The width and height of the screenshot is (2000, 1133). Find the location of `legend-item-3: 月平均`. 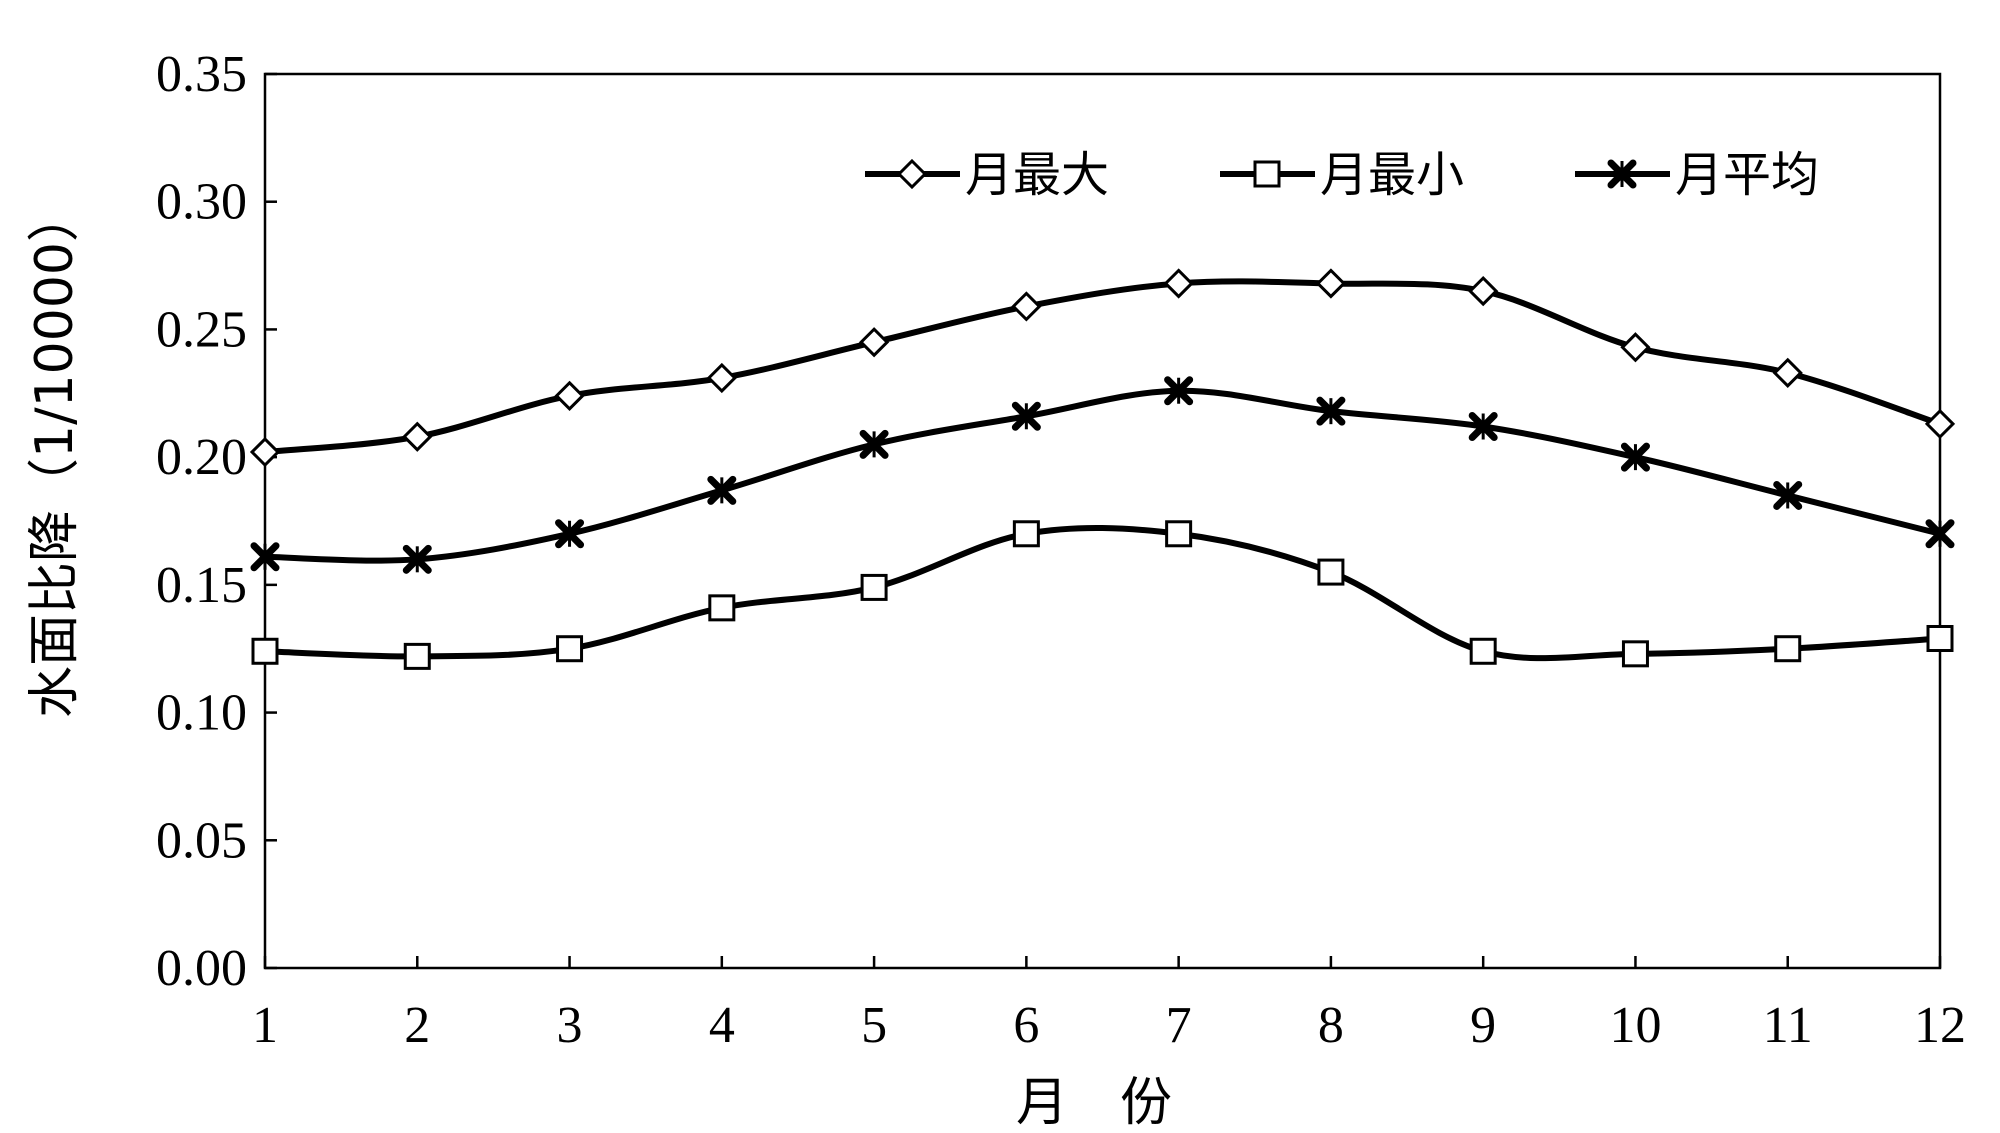

legend-item-3: 月平均 is located at coordinates (1697, 175).